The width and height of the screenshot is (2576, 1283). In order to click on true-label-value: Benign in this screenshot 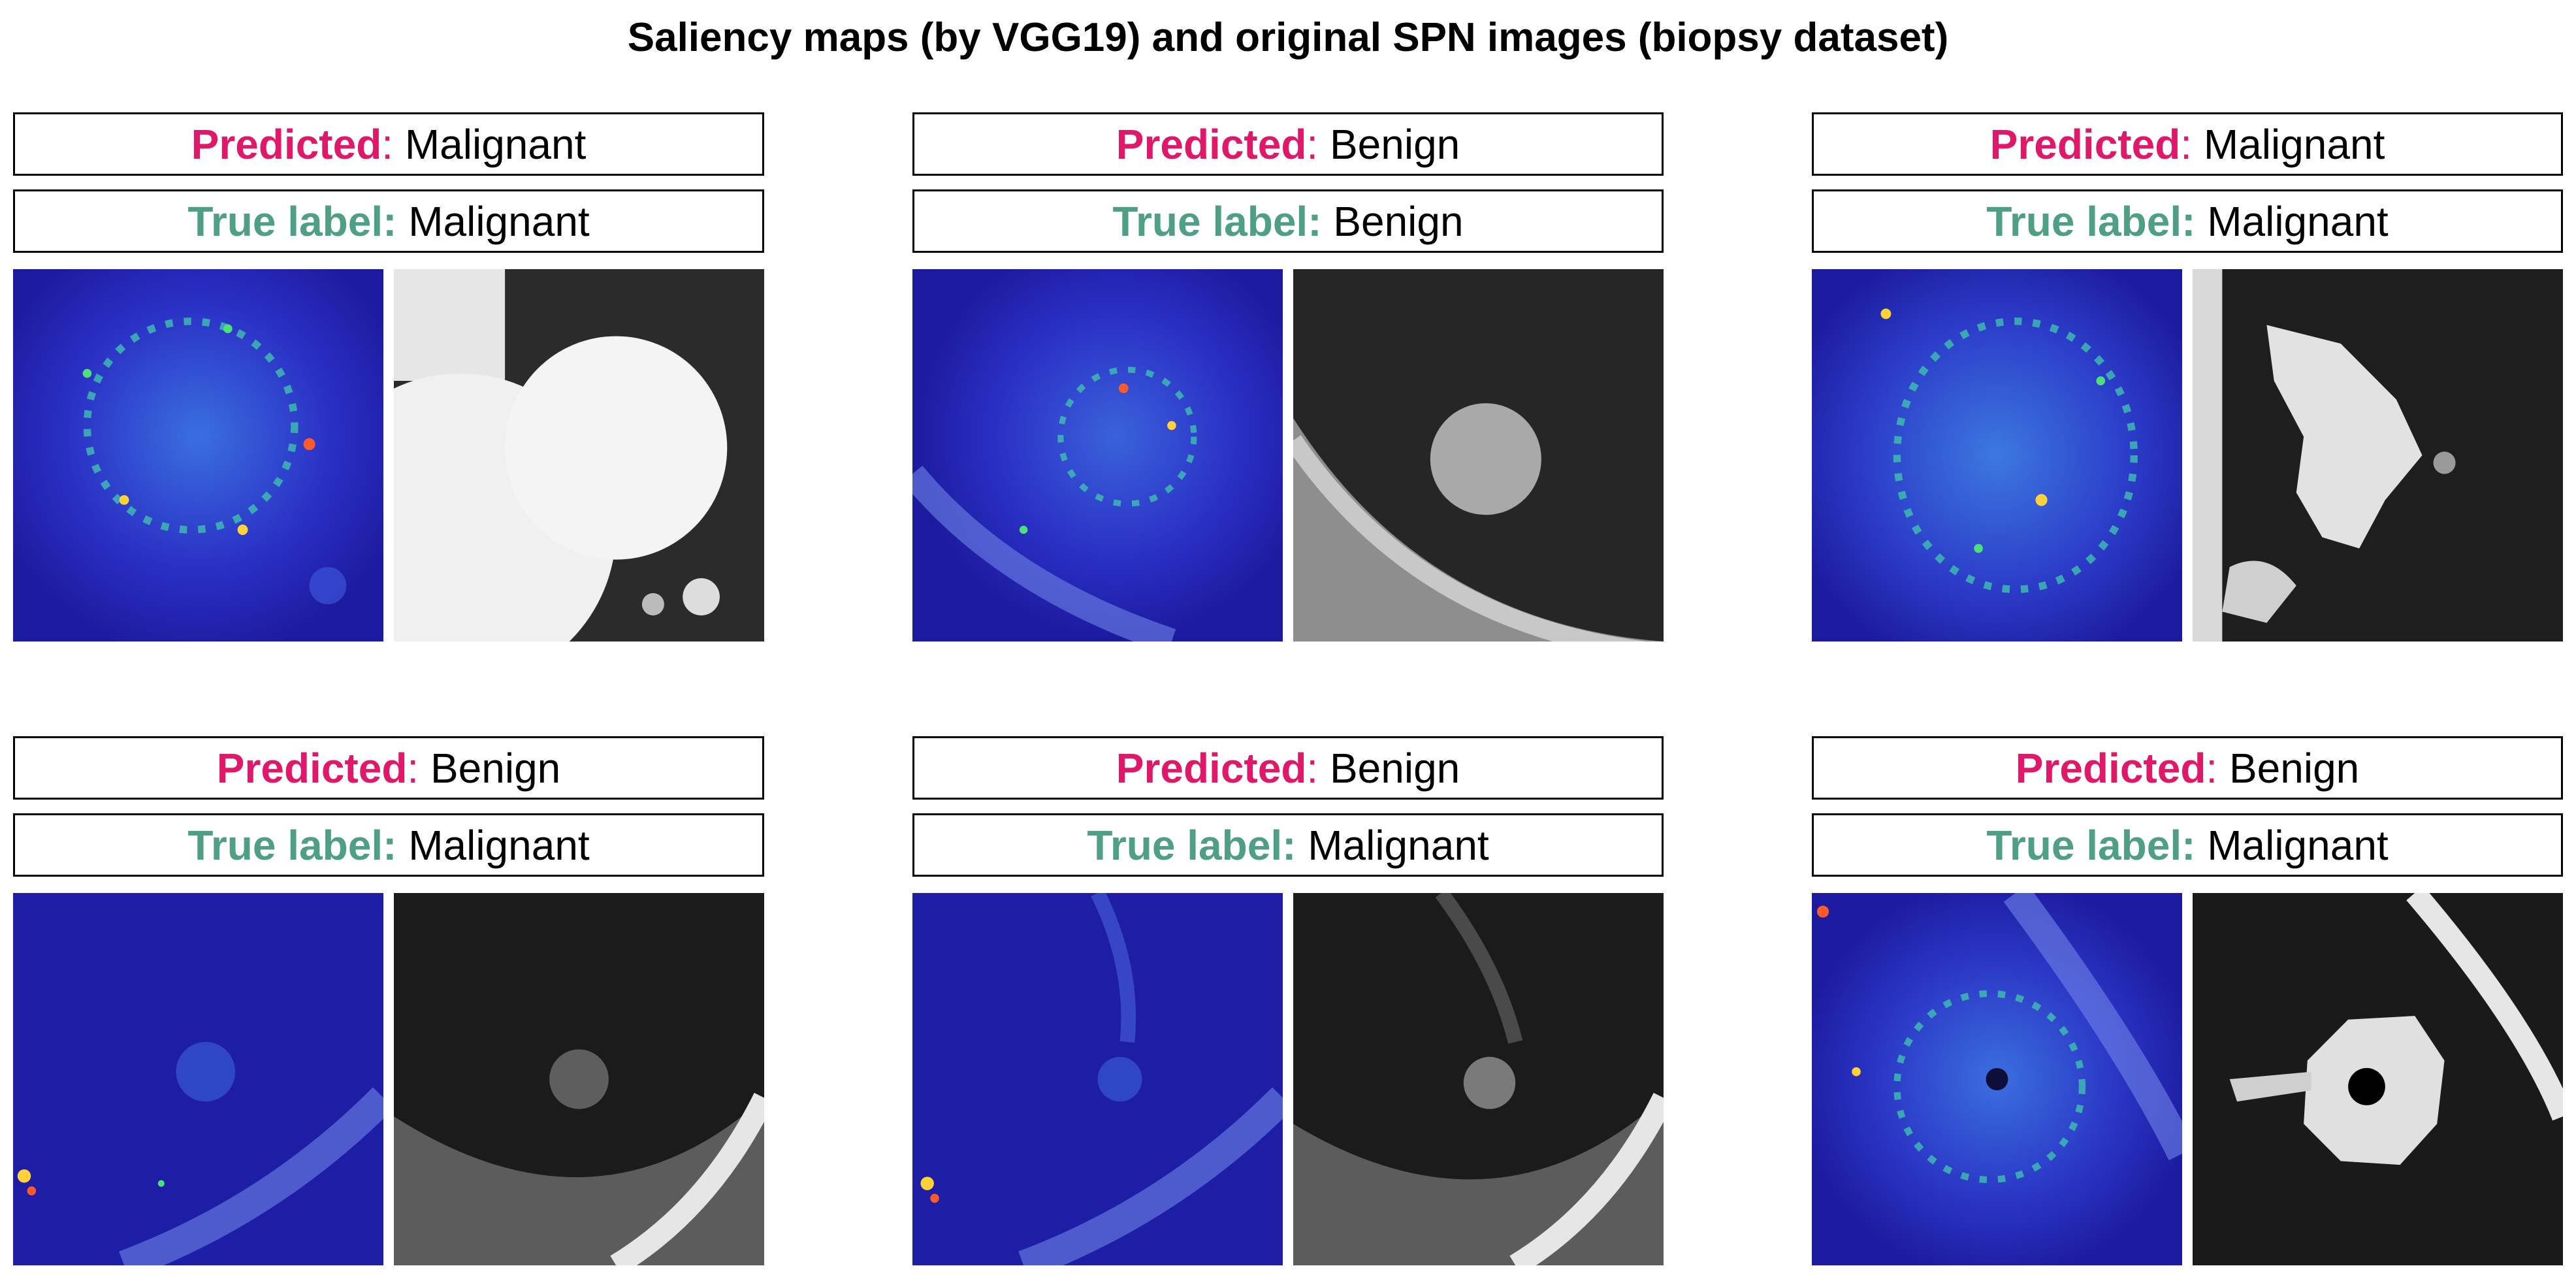, I will do `click(1398, 221)`.